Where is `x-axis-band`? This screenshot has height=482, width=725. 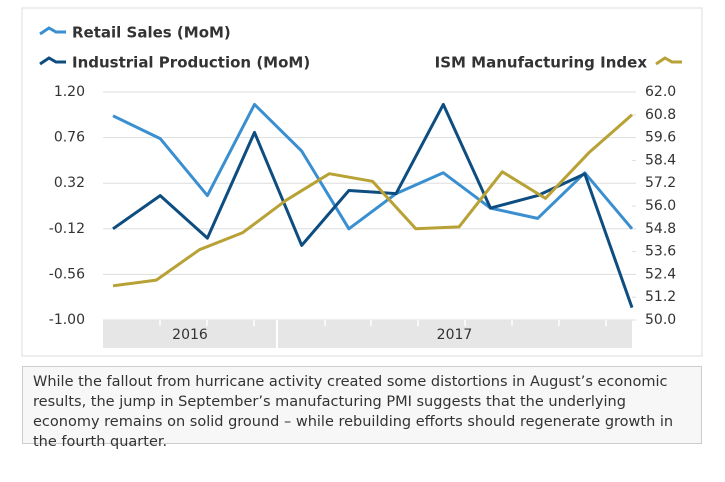 x-axis-band is located at coordinates (367, 334).